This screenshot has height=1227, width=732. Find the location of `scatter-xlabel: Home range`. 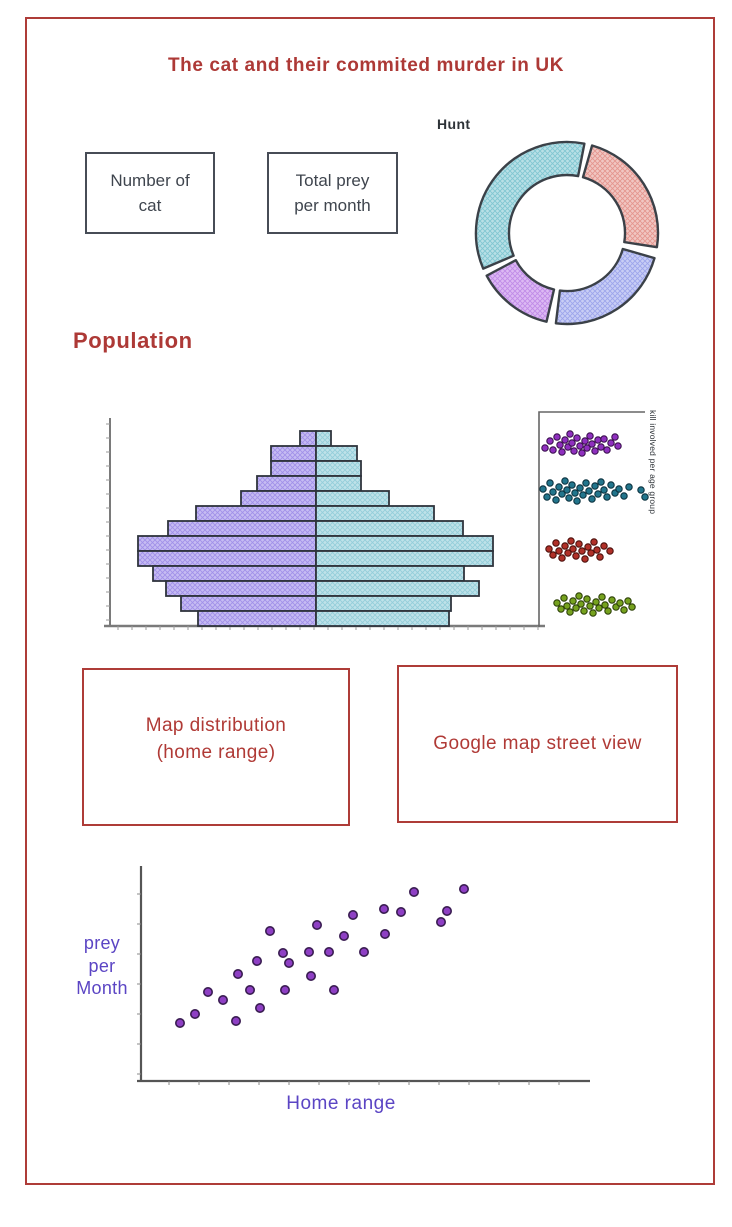

scatter-xlabel: Home range is located at coordinates (341, 1103).